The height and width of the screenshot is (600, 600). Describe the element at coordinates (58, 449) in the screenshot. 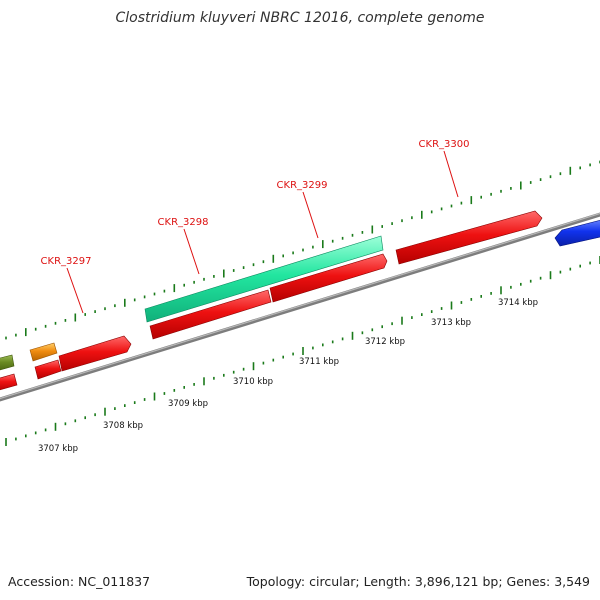

I see `ruler-label-3707: 3707 kbp` at that location.